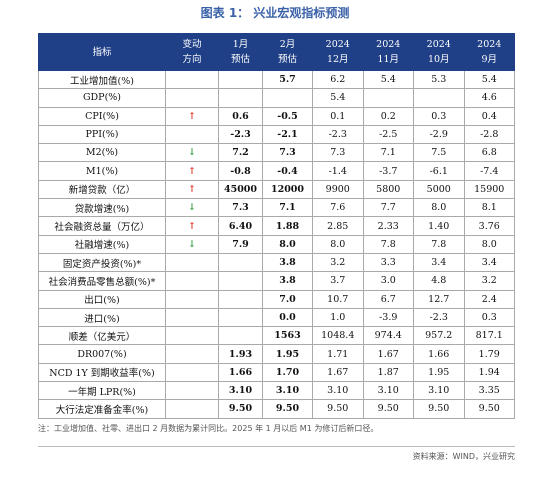  I want to click on table-cell: -3.9, so click(388, 317).